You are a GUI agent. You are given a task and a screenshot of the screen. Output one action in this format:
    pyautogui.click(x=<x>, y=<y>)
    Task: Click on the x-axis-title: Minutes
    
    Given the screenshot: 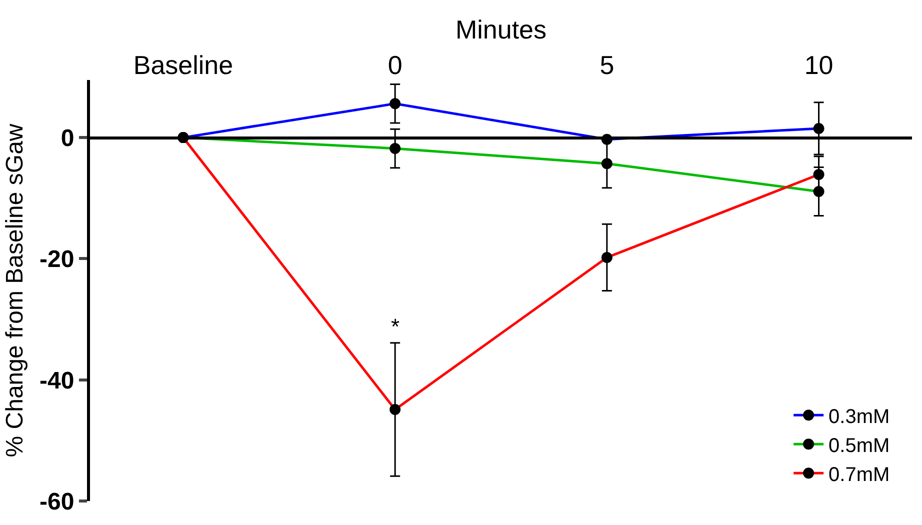 What is the action you would take?
    pyautogui.click(x=501, y=29)
    